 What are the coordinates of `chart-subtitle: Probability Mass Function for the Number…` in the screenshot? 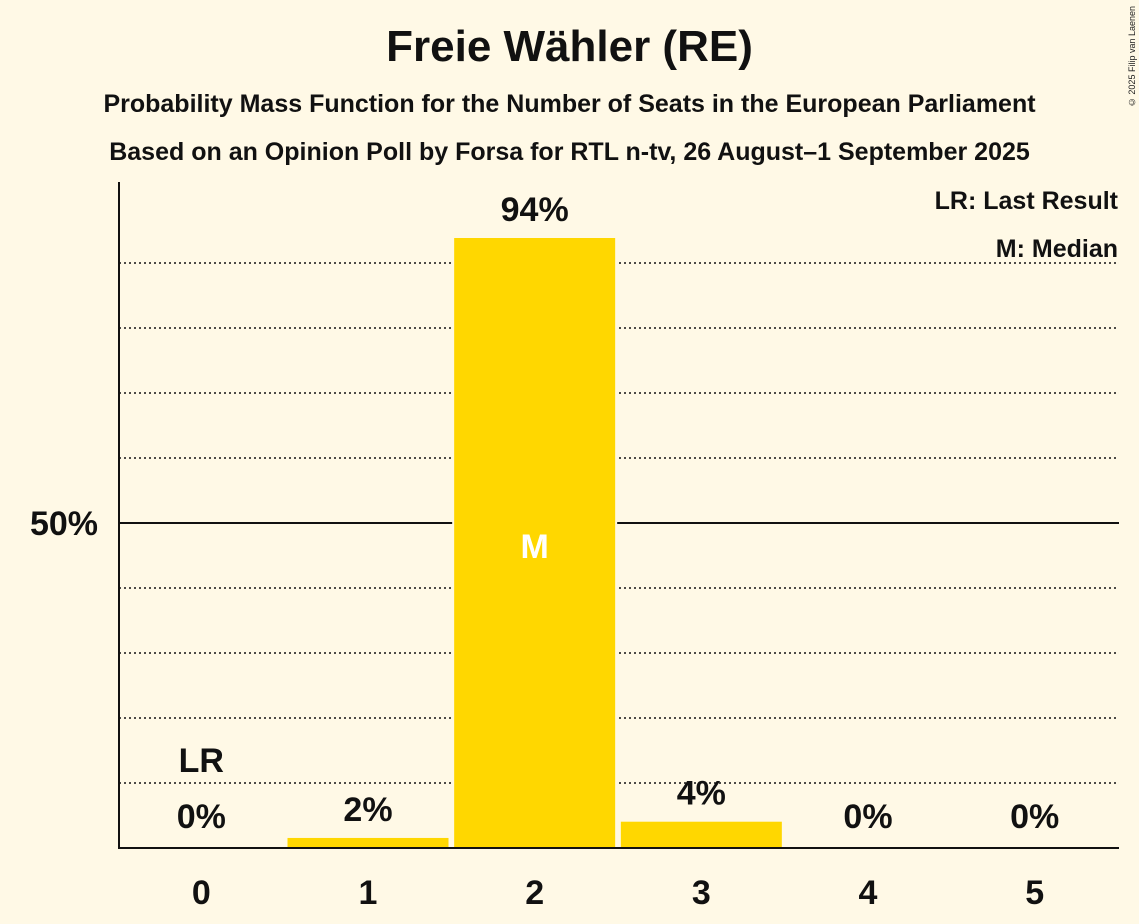 It's located at (569, 104).